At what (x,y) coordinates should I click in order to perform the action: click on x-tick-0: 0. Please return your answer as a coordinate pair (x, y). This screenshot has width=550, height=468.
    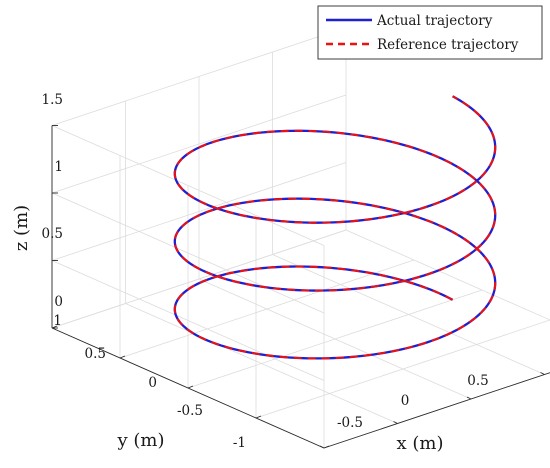
    Looking at the image, I should click on (405, 401).